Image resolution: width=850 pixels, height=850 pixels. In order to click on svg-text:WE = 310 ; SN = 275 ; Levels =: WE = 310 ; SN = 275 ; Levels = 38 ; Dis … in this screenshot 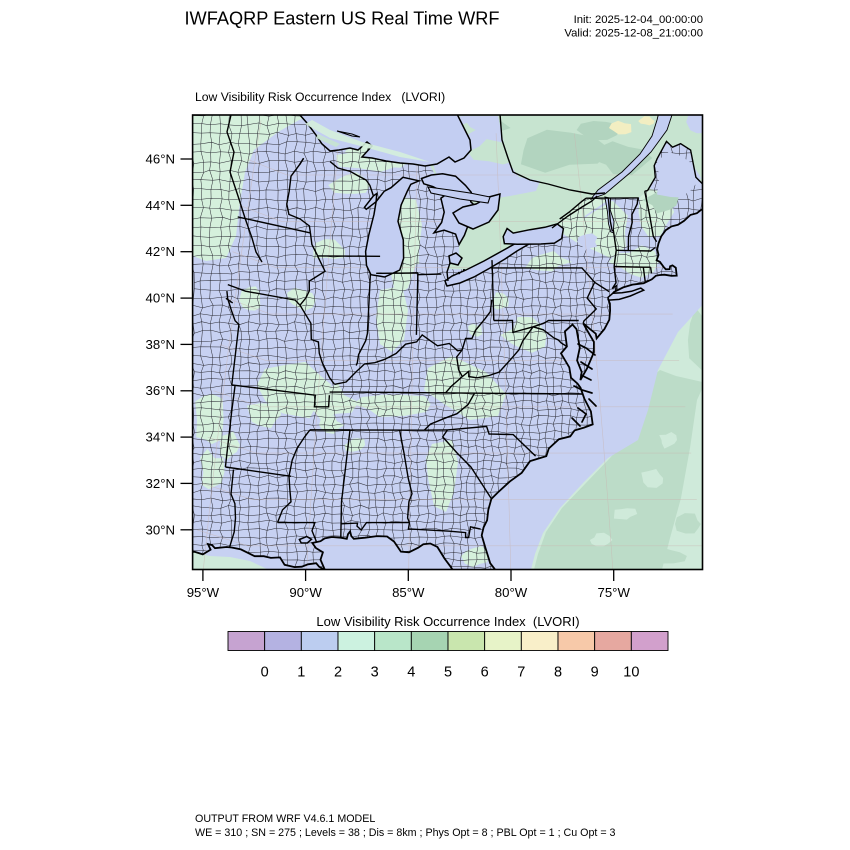, I will do `click(405, 833)`.